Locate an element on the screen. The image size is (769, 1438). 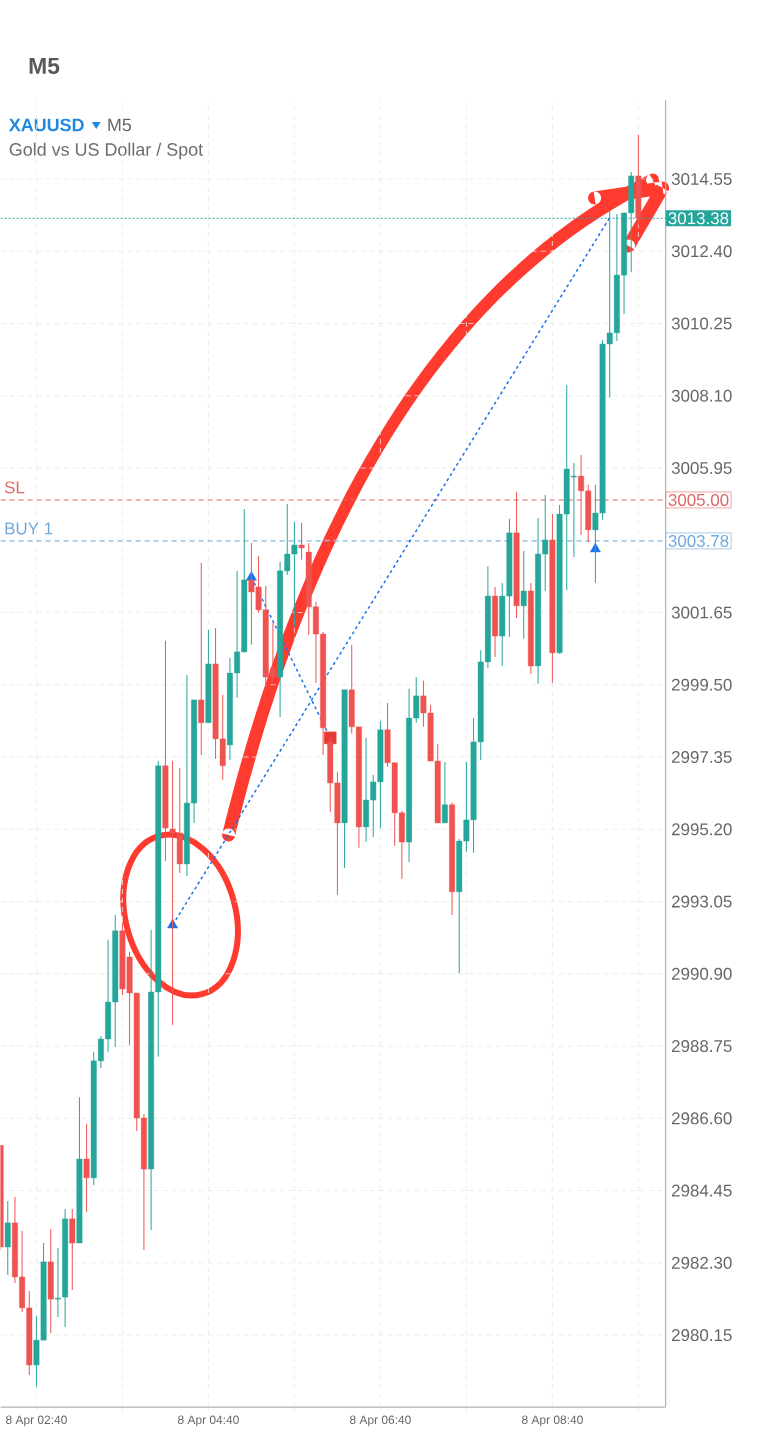
y-tick-label: 2984.45 is located at coordinates (702, 1190).